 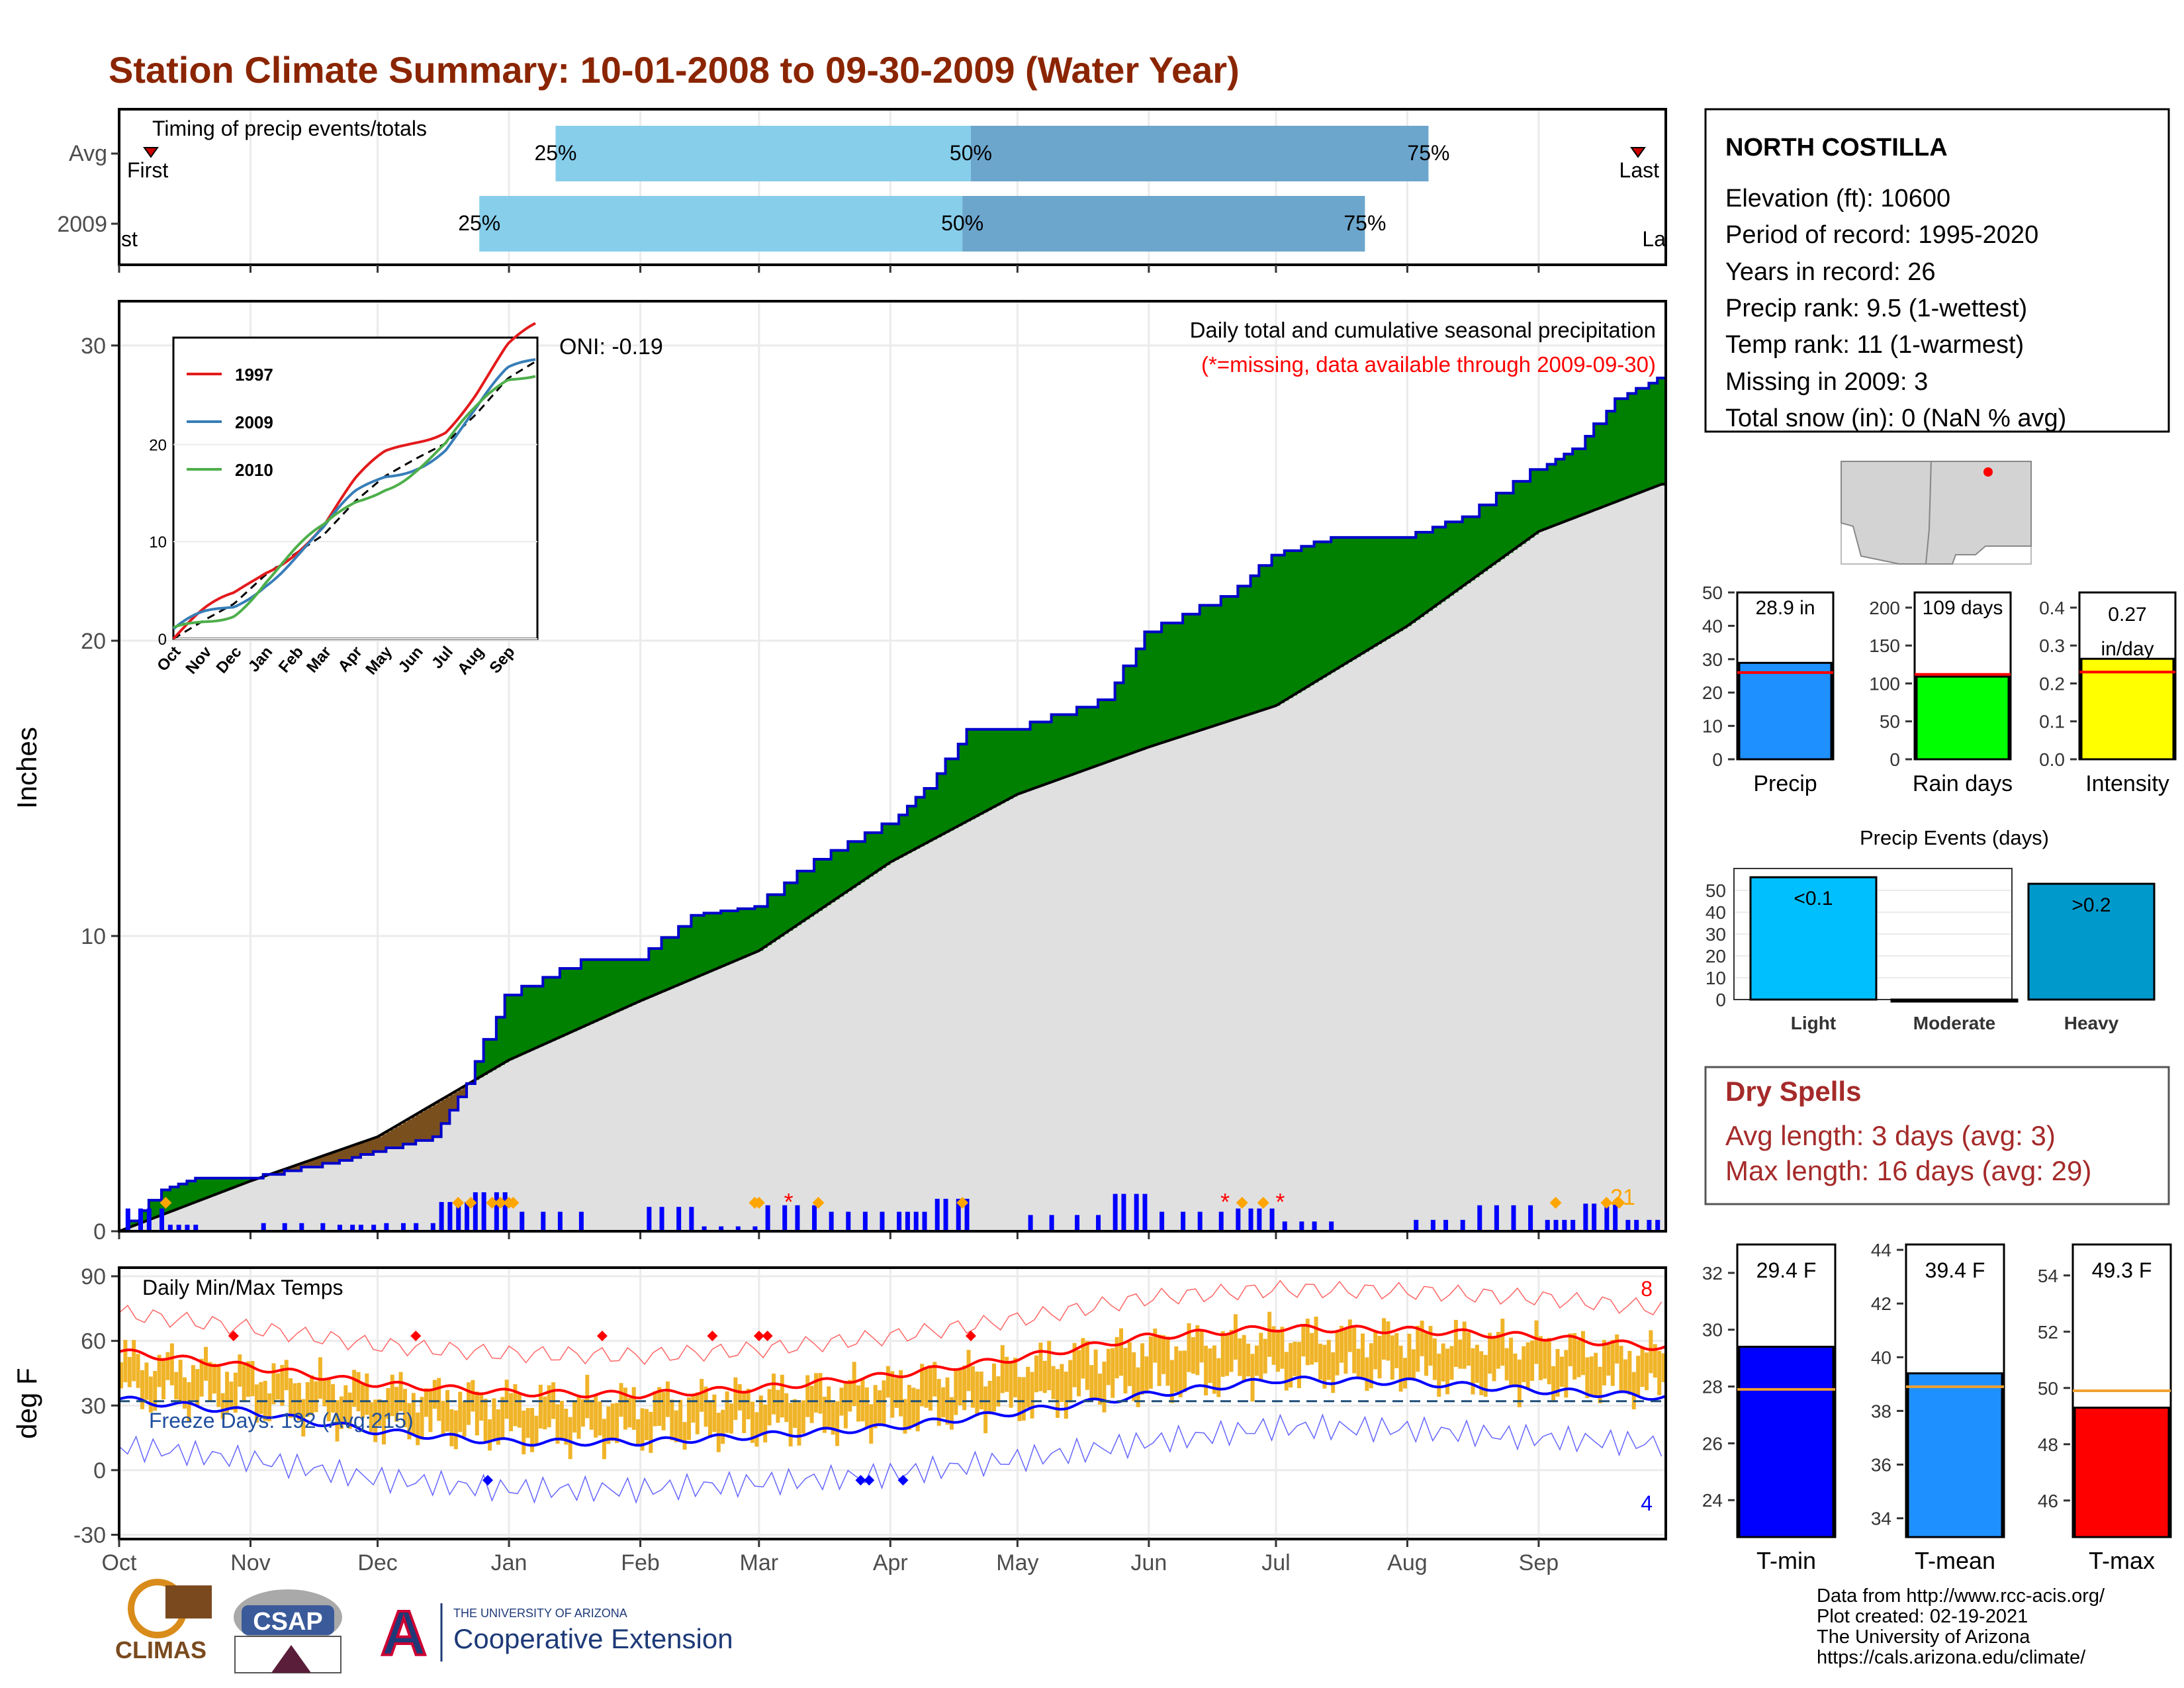 I want to click on extreme-event-marker, so click(x=1555, y=1203).